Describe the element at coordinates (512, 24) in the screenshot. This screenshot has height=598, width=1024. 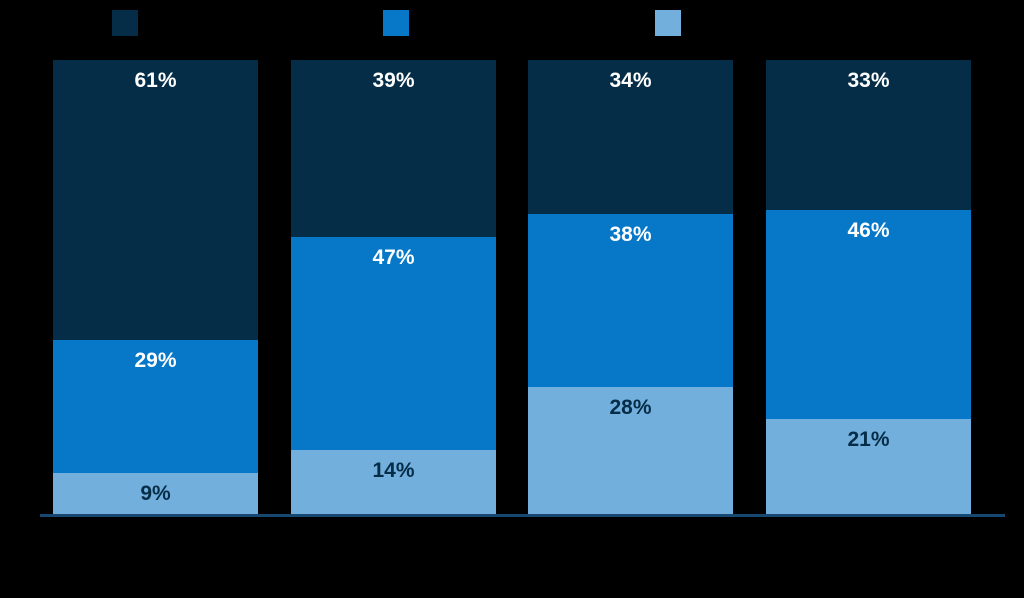
I see `chart-legend` at that location.